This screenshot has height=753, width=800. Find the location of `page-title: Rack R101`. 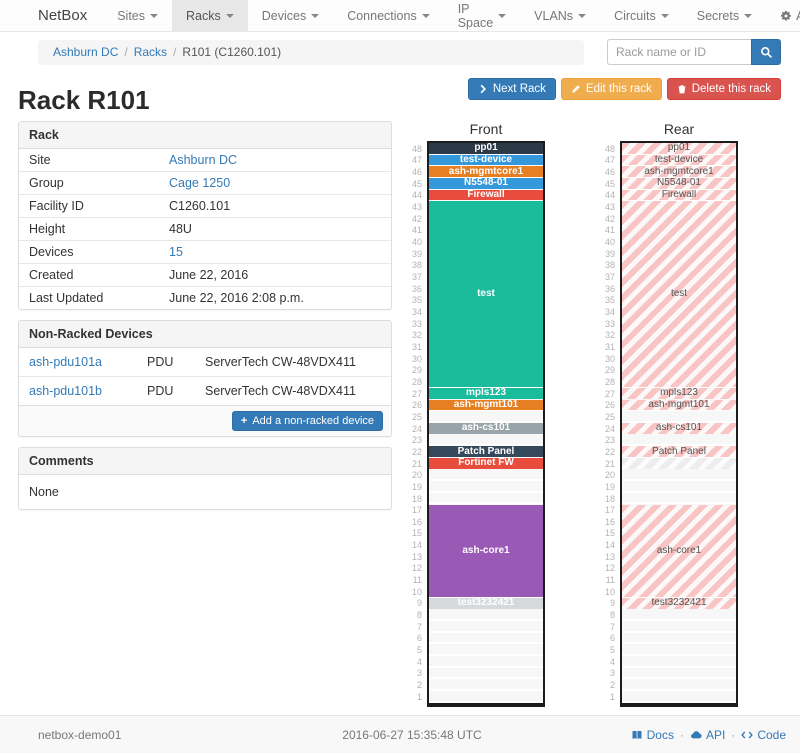

page-title: Rack R101 is located at coordinates (84, 100).